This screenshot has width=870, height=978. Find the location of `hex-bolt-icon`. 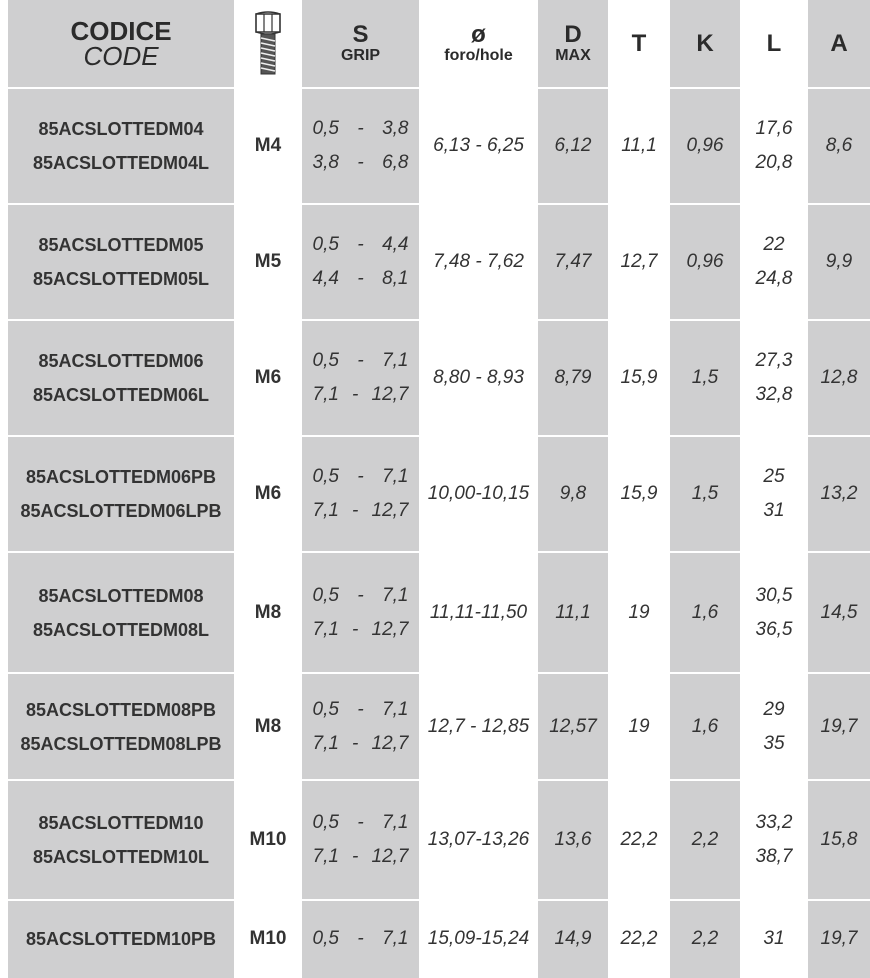

hex-bolt-icon is located at coordinates (268, 43).